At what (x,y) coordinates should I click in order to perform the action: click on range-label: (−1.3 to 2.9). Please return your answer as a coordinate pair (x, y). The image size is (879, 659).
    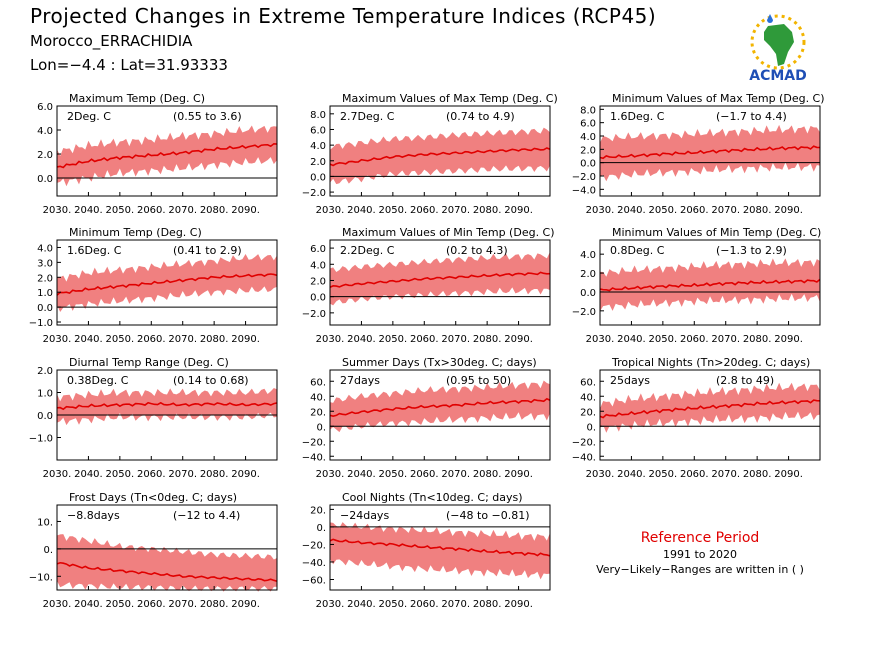
    Looking at the image, I should click on (751, 250).